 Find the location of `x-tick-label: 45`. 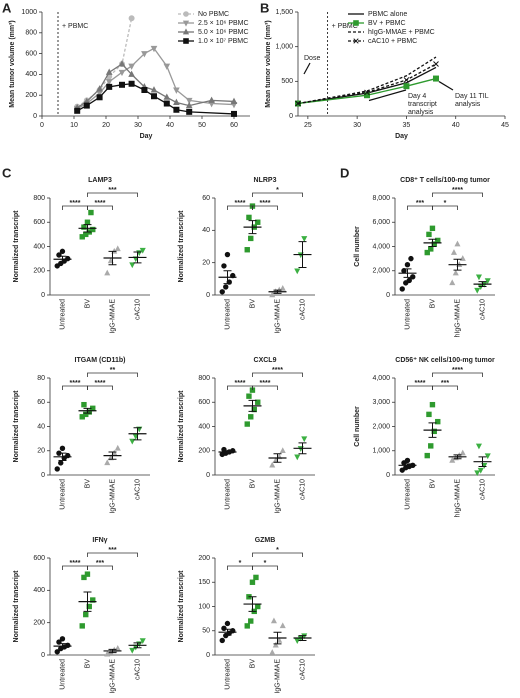

x-tick-label: 45 is located at coordinates (505, 125).